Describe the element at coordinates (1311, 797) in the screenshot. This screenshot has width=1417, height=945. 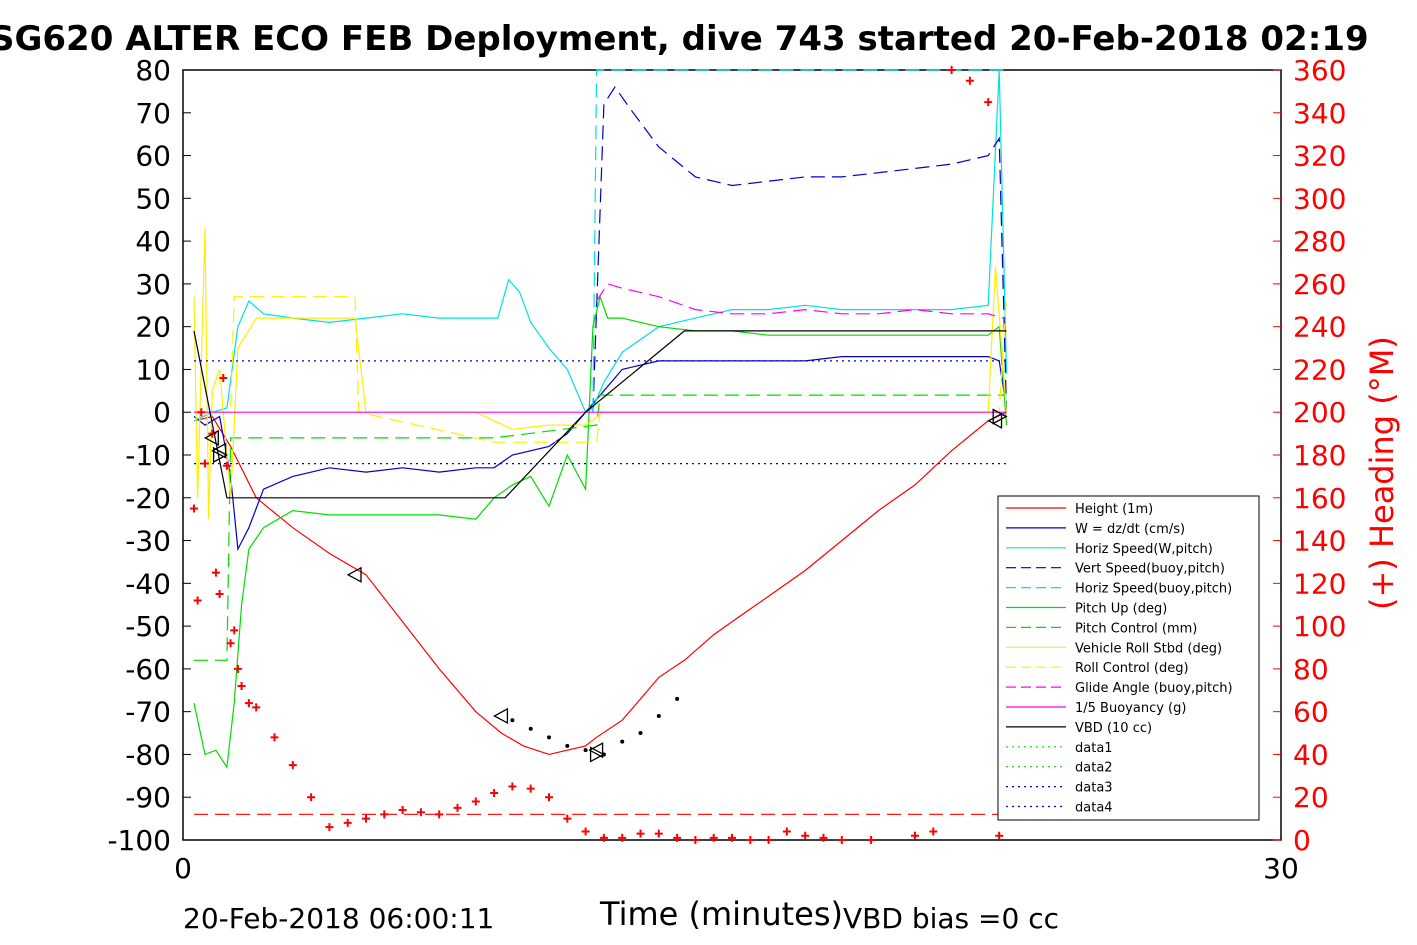
I see `y2-tick-label: 20` at that location.